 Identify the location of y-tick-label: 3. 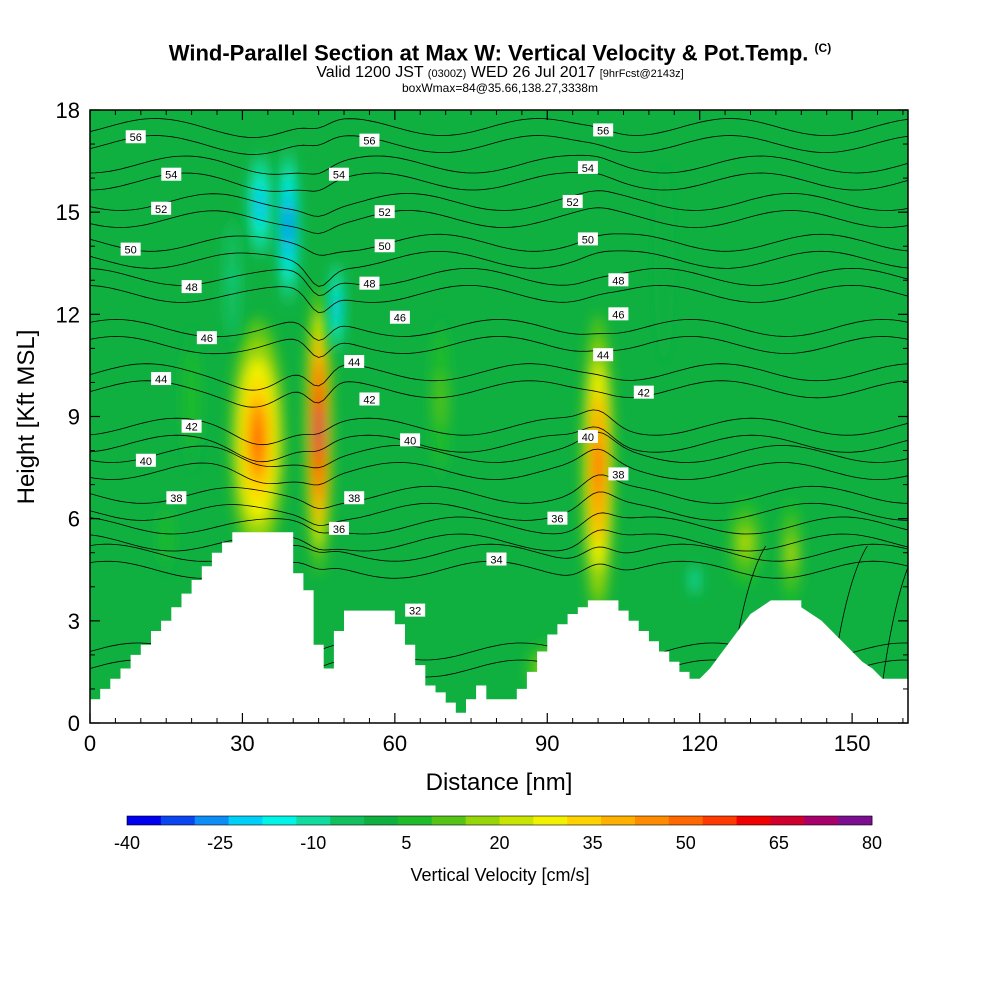
(74, 621).